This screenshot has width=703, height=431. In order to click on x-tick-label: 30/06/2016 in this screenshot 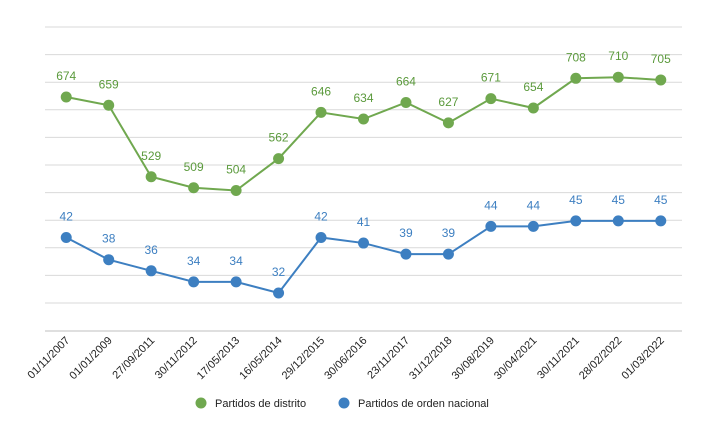, I will do `click(345, 358)`.